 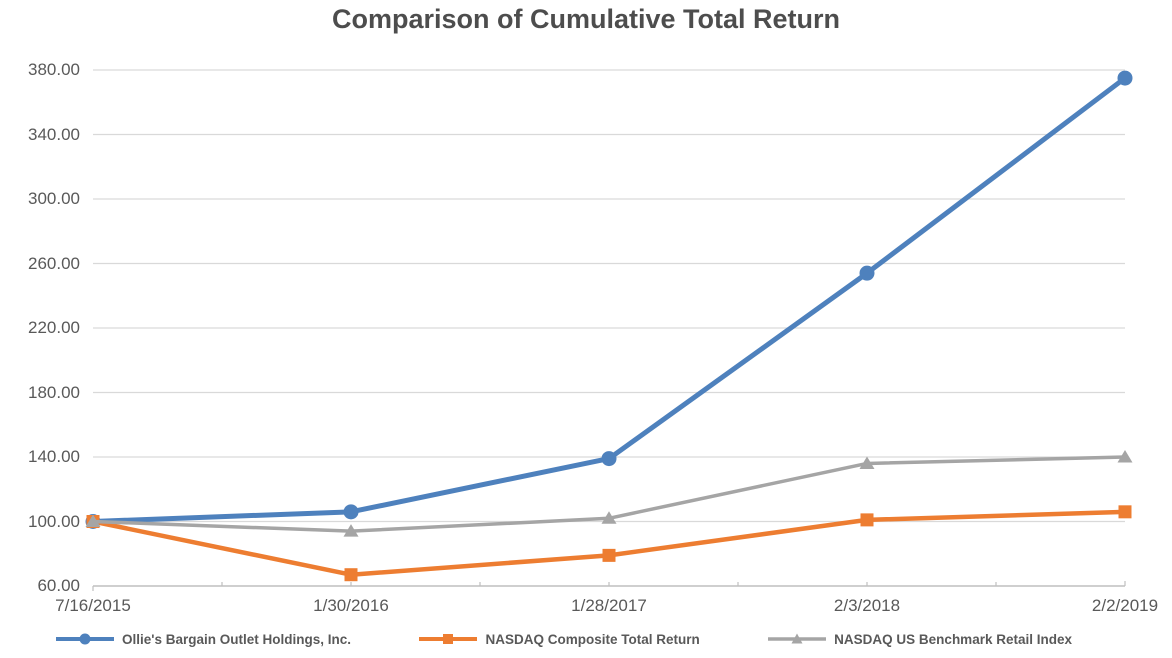 What do you see at coordinates (448, 639) in the screenshot?
I see `legend-swatch-square-icon` at bounding box center [448, 639].